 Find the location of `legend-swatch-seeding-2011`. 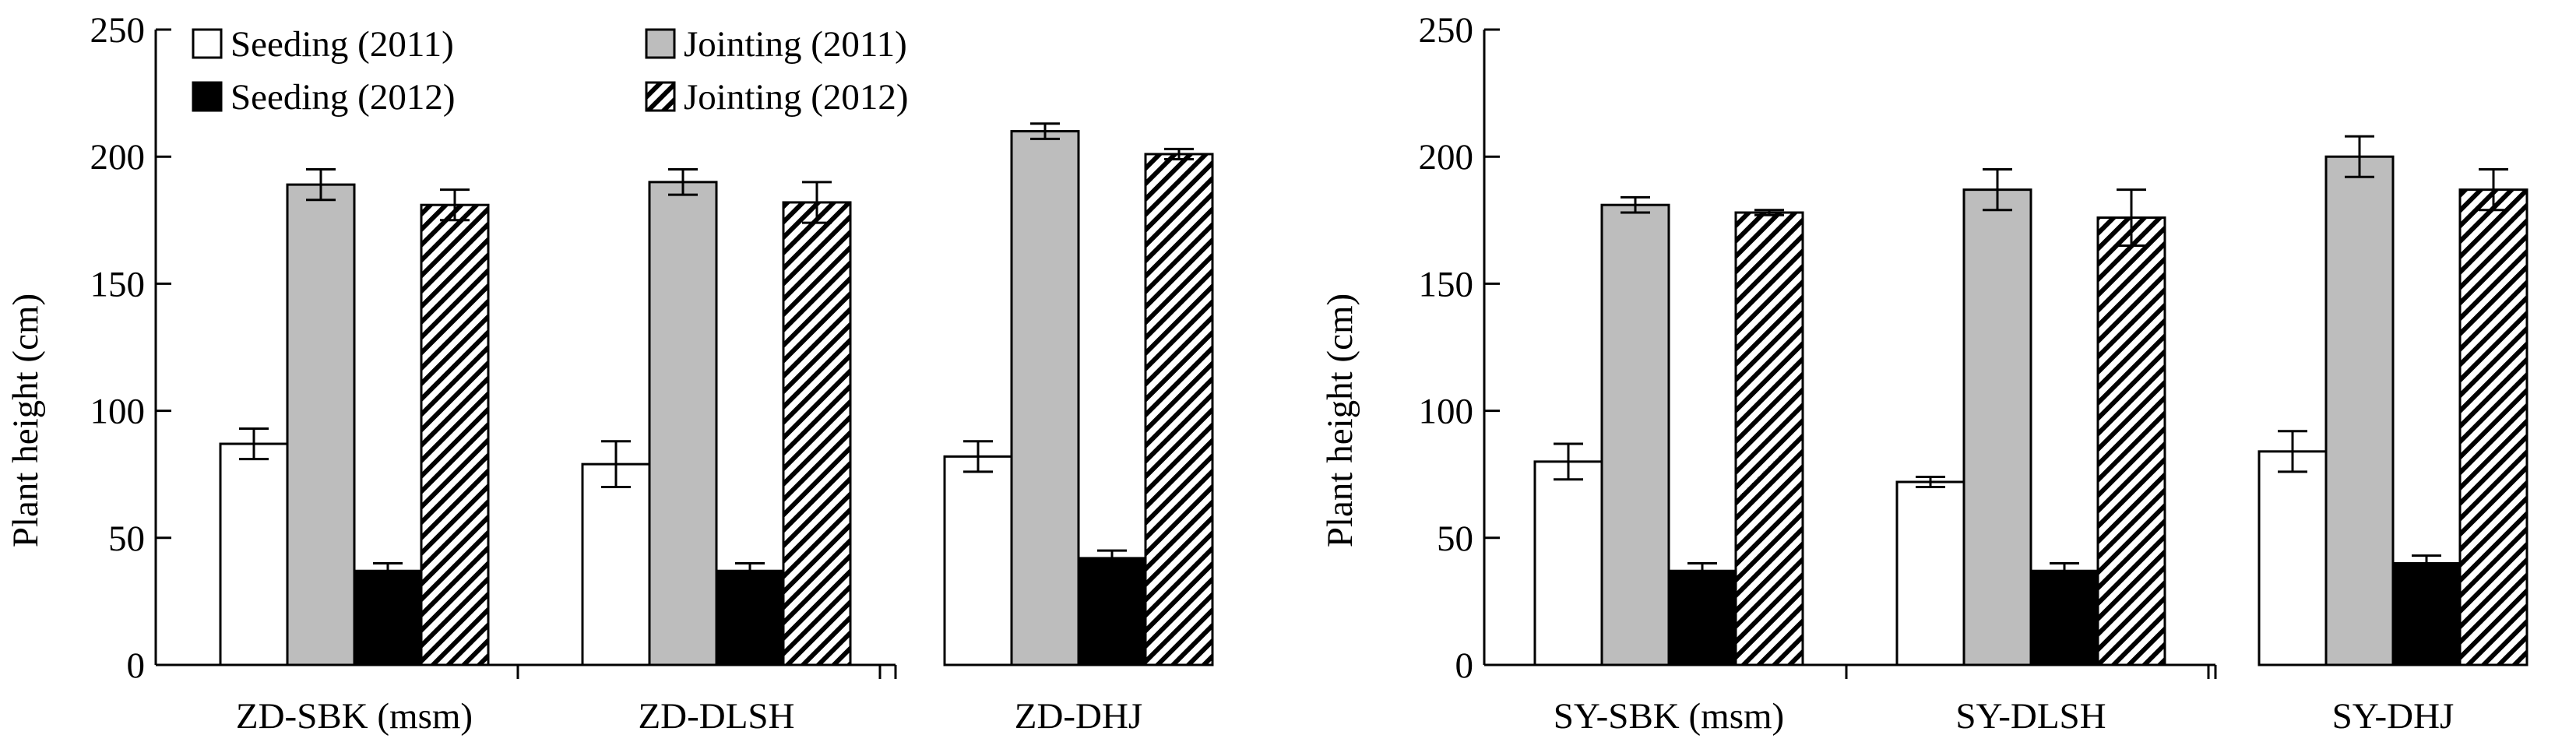

legend-swatch-seeding-2011 is located at coordinates (207, 43).